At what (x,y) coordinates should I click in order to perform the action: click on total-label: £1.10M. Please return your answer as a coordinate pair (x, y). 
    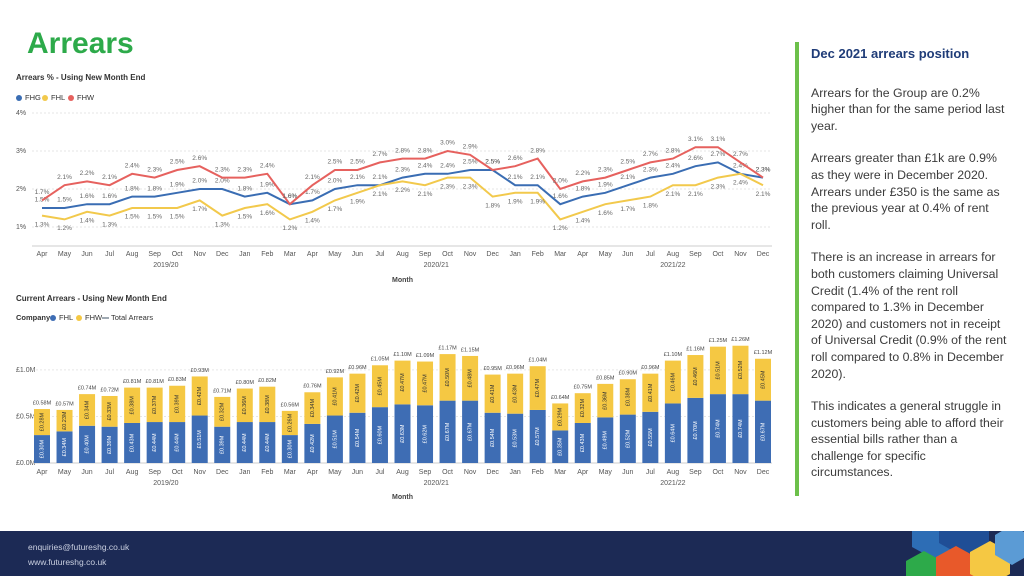
    Looking at the image, I should click on (402, 355).